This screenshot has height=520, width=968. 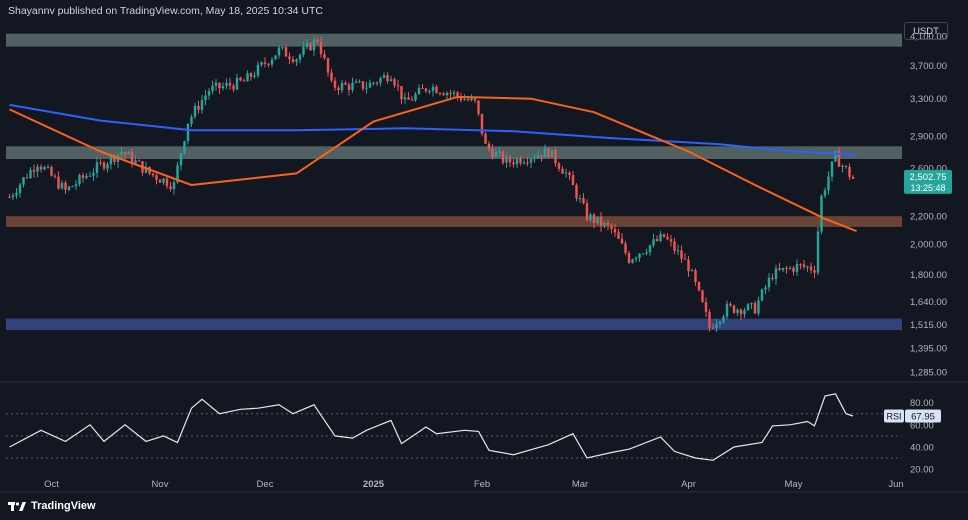 What do you see at coordinates (928, 372) in the screenshot?
I see `price-tick-label: 1,285.00` at bounding box center [928, 372].